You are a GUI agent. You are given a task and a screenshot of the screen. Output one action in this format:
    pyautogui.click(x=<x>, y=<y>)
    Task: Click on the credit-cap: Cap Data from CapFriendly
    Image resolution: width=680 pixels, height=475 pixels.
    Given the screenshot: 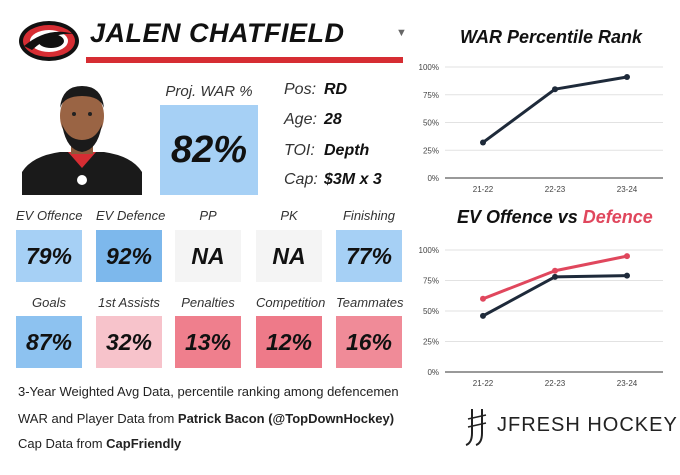 What is the action you would take?
    pyautogui.click(x=99, y=443)
    